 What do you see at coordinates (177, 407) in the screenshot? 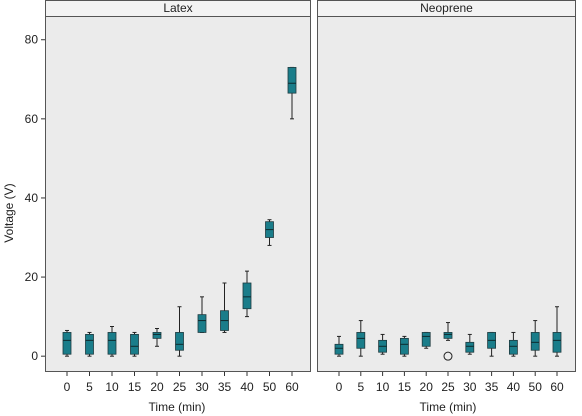
I see `x-axis-title-left: Time (min)` at bounding box center [177, 407].